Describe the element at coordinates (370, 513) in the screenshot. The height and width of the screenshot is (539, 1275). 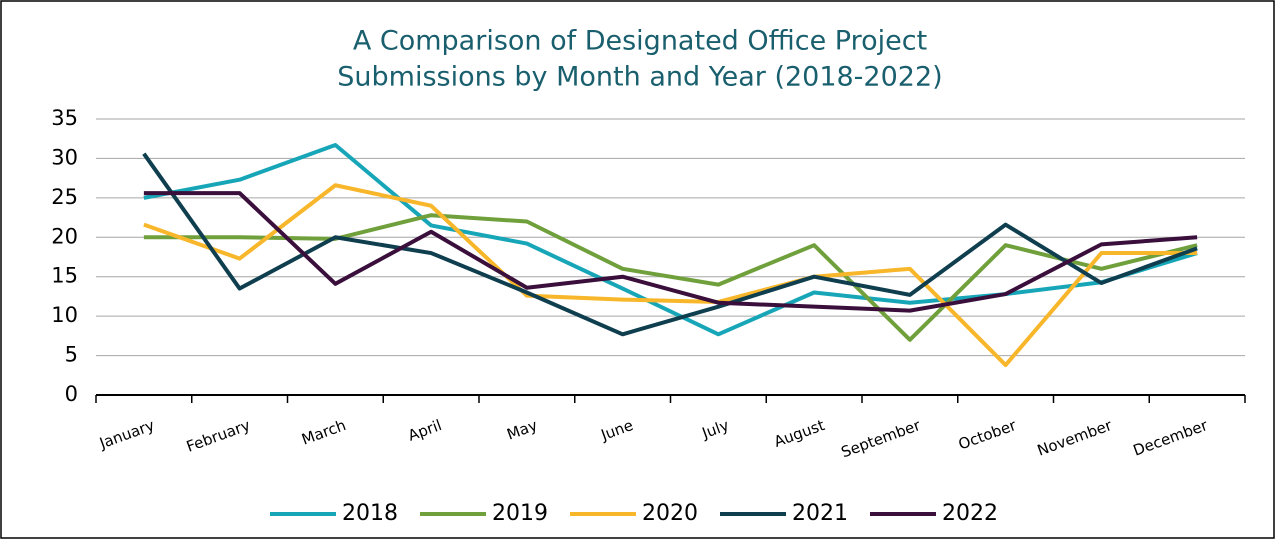
I see `legend-label: 2018` at that location.